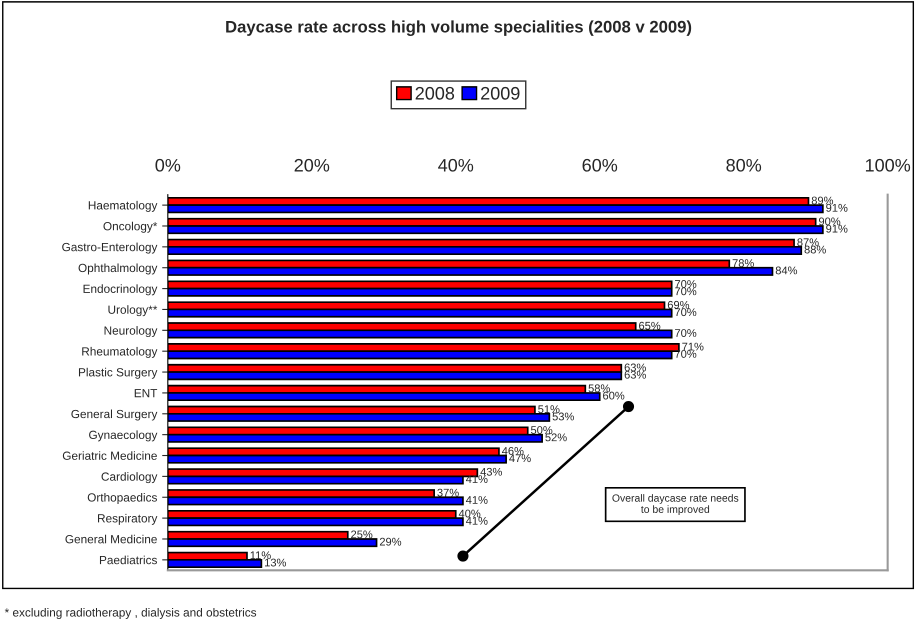 The width and height of the screenshot is (917, 626). I want to click on y-tick-label: General Medicine, so click(111, 539).